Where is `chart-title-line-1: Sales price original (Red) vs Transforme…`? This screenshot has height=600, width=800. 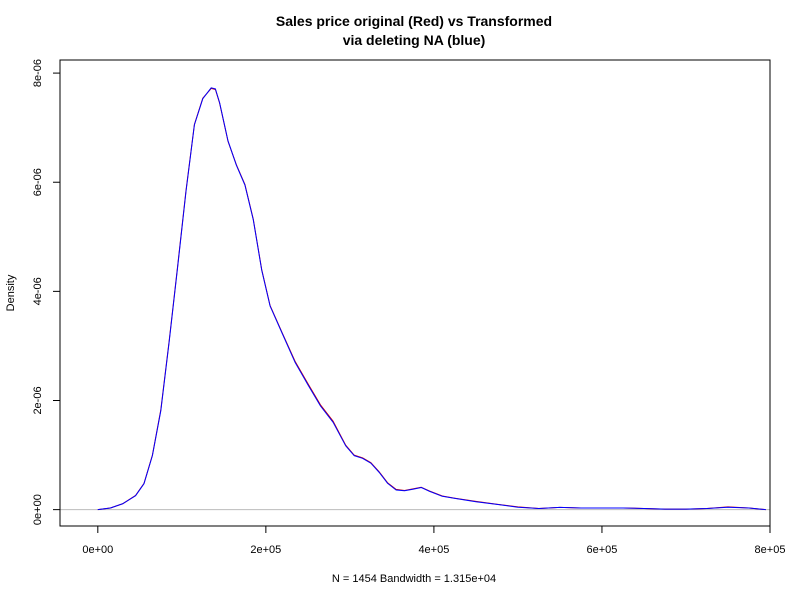
chart-title-line-1: Sales price original (Red) vs Transforme… is located at coordinates (414, 21).